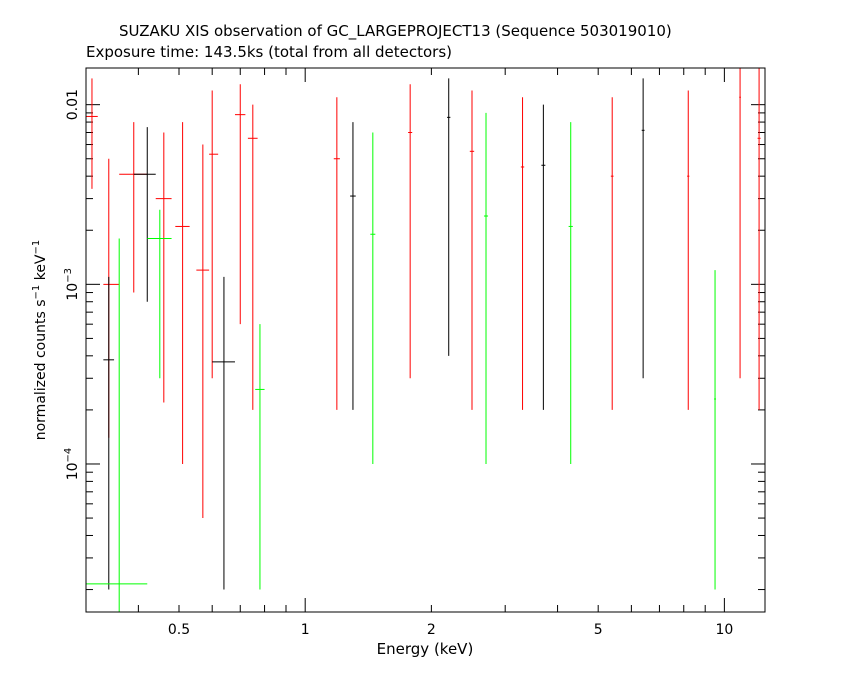  I want to click on y-axis-label: normalized counts s−1 keV−1, so click(40, 340).